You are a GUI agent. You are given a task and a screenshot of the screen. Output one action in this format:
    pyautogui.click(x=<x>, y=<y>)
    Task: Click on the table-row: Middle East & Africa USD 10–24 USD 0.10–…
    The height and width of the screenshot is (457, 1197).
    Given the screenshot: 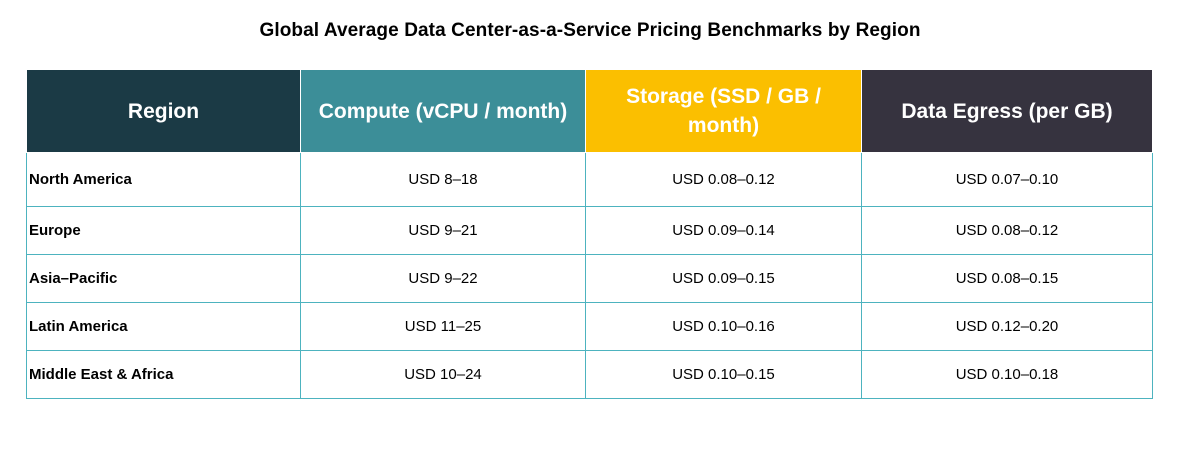 What is the action you would take?
    pyautogui.click(x=589, y=374)
    